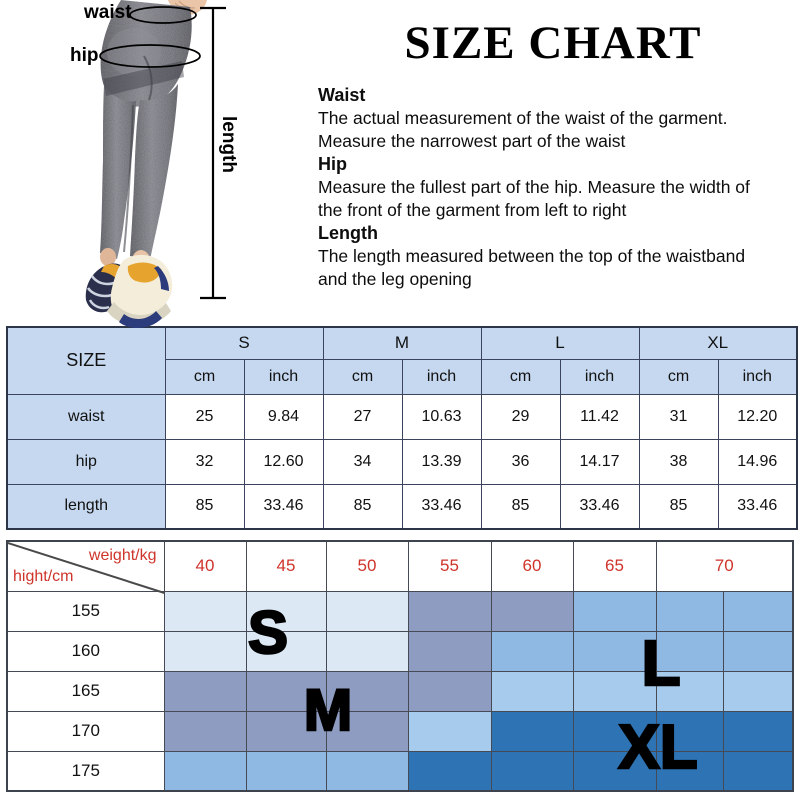 The image size is (800, 800). I want to click on weight-header-55: 55, so click(449, 566).